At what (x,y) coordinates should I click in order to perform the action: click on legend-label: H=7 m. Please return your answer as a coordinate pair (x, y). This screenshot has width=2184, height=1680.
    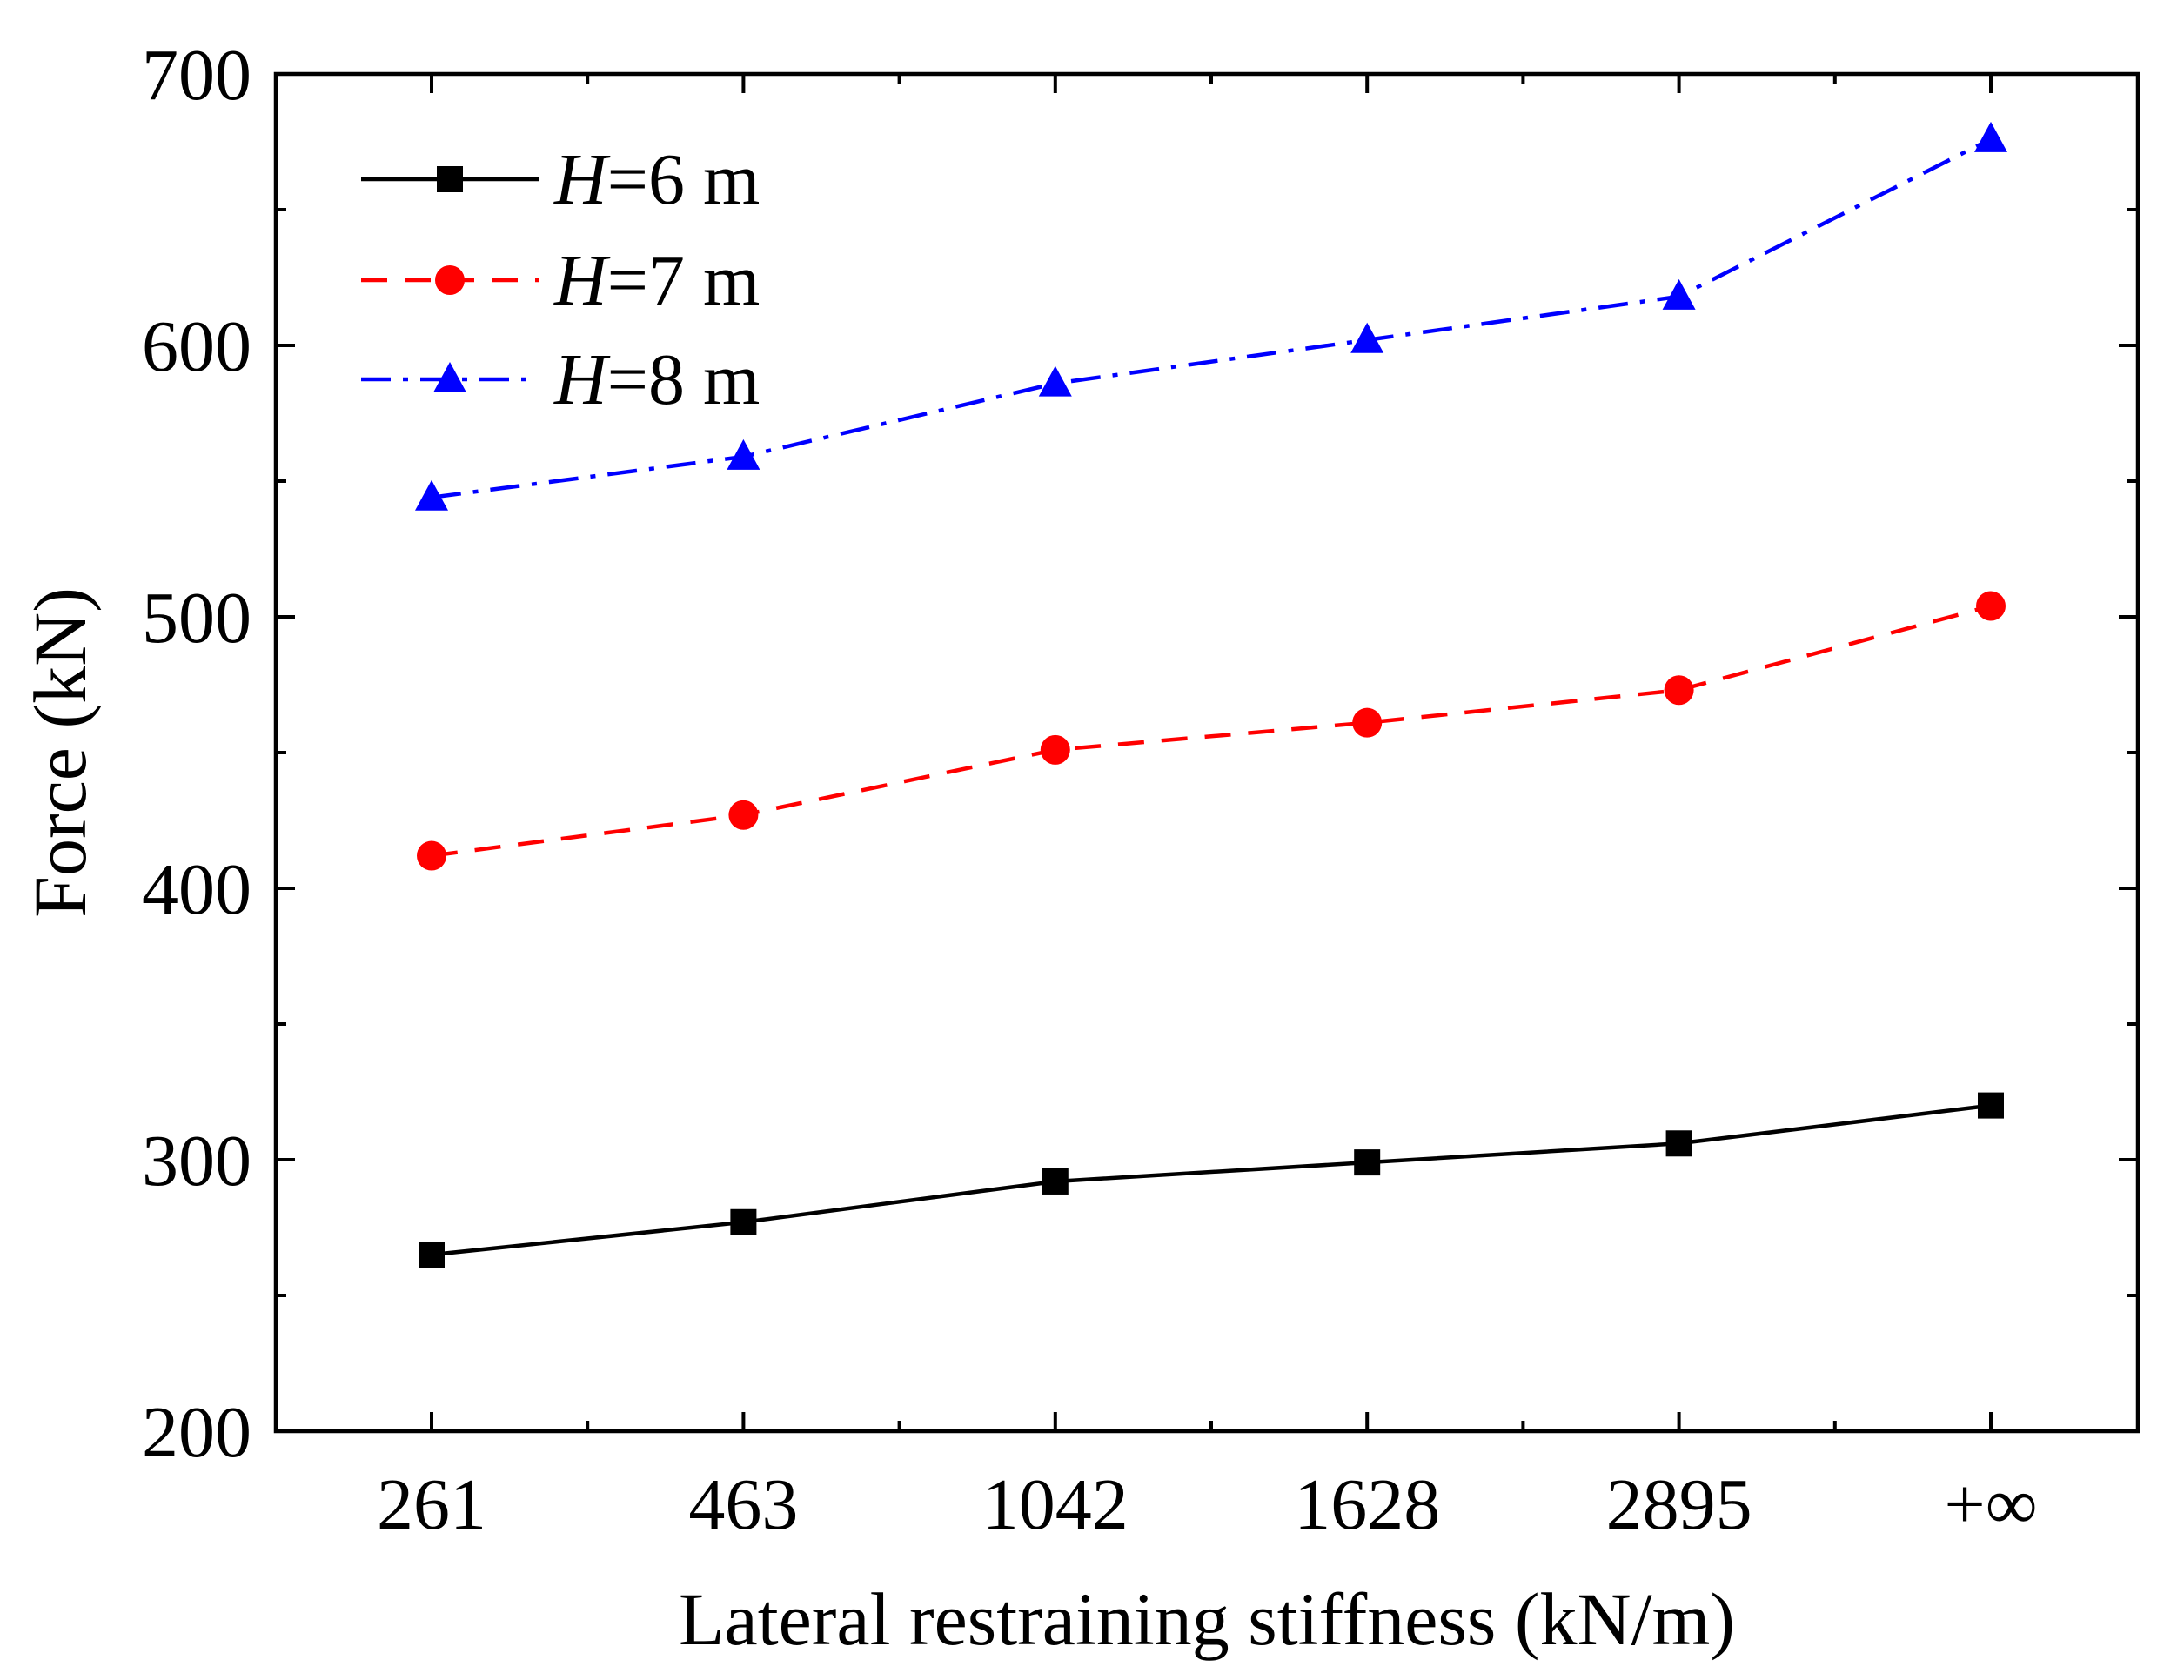
    Looking at the image, I should click on (656, 280).